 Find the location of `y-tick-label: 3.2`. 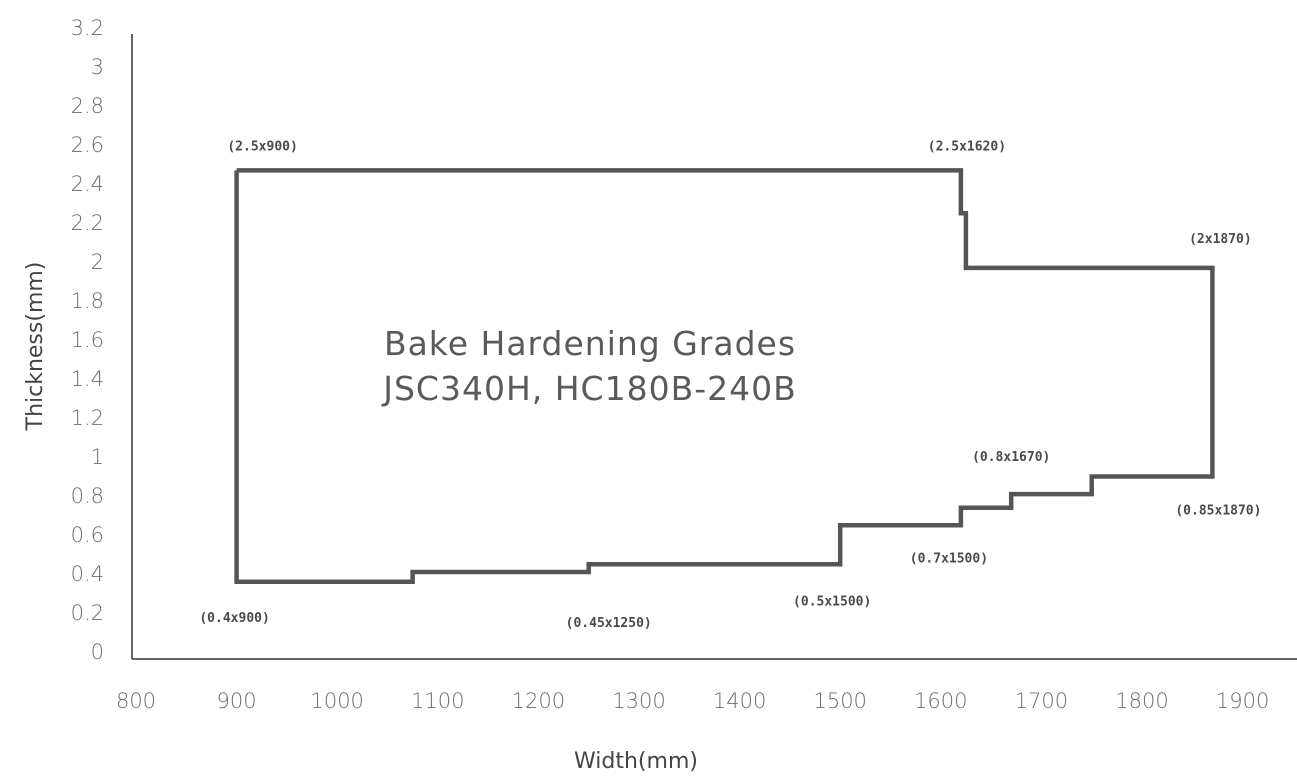

y-tick-label: 3.2 is located at coordinates (87, 28).